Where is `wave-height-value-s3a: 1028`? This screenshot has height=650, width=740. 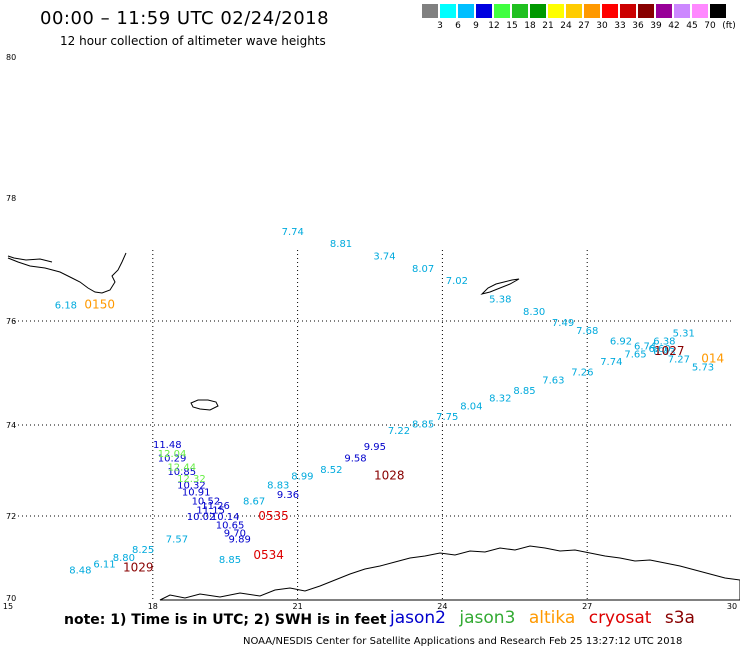 wave-height-value-s3a: 1028 is located at coordinates (389, 476).